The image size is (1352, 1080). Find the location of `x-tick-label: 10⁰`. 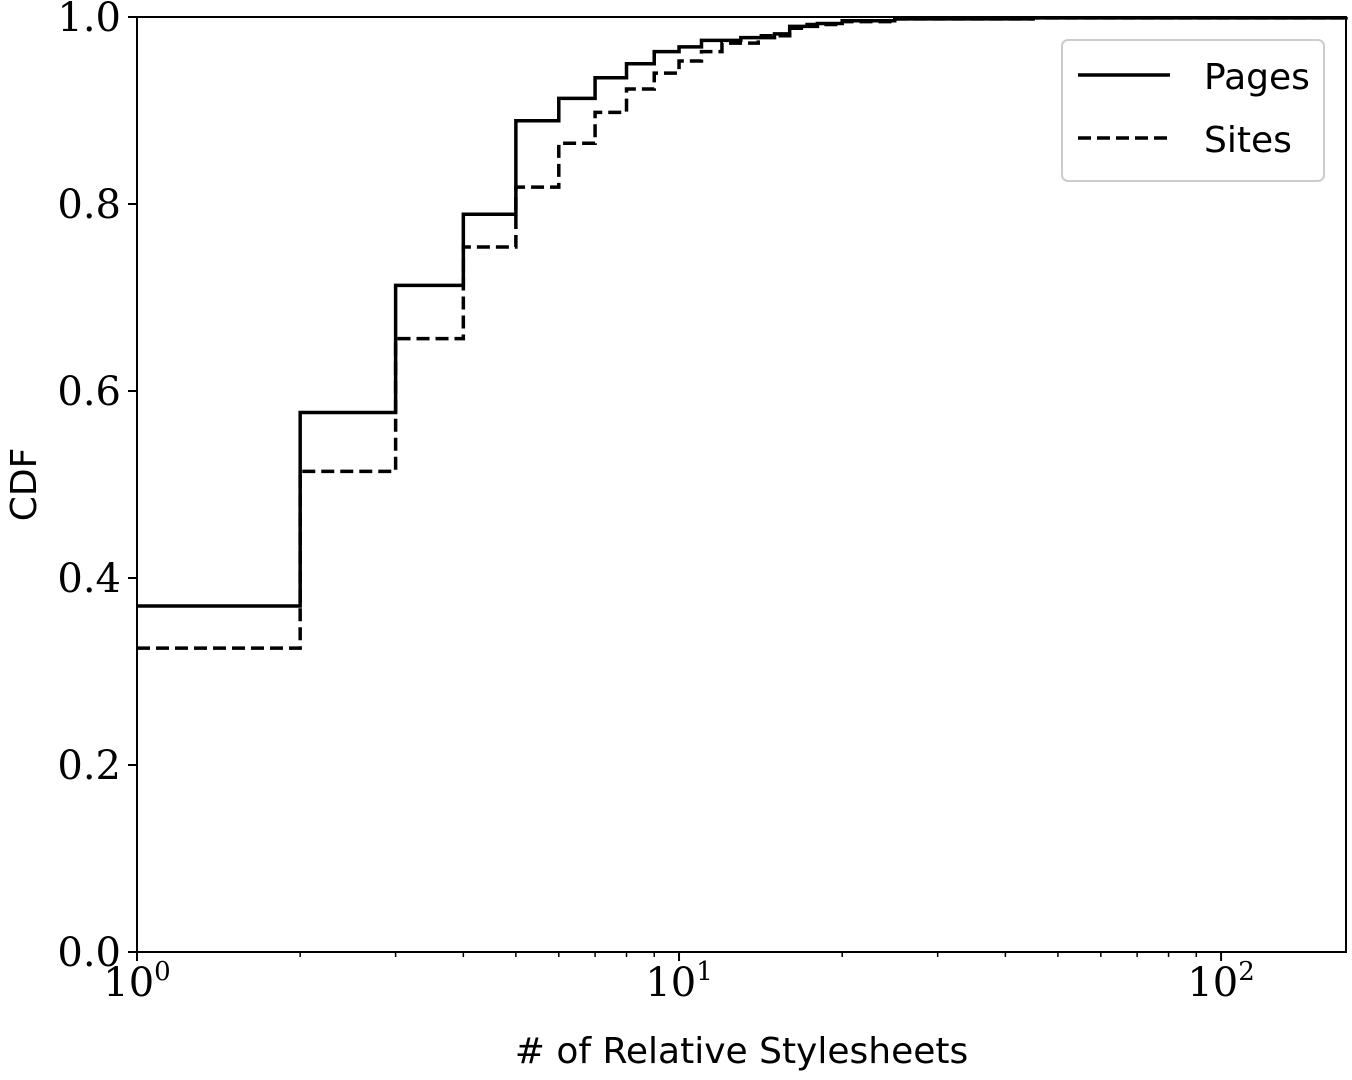

x-tick-label: 10⁰ is located at coordinates (136, 981).